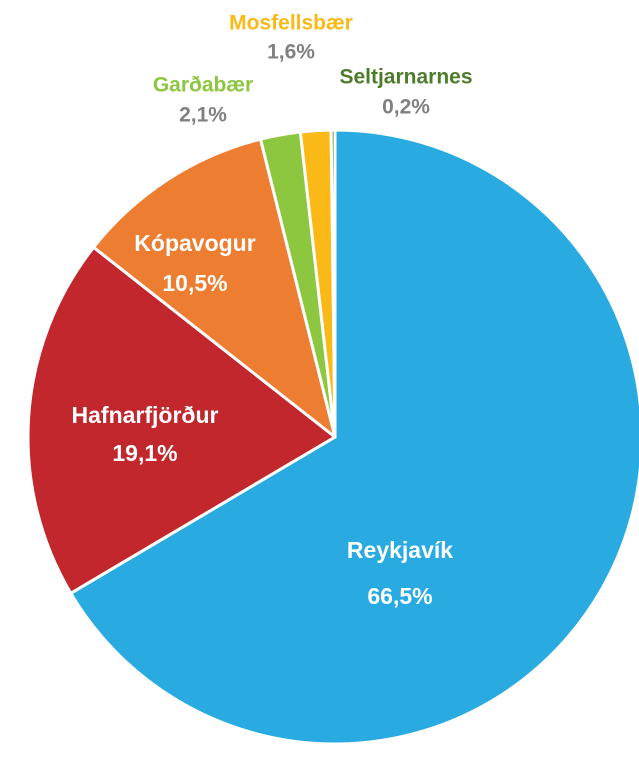 This screenshot has width=639, height=759. What do you see at coordinates (144, 453) in the screenshot?
I see `slice-value-label: 19,1%` at bounding box center [144, 453].